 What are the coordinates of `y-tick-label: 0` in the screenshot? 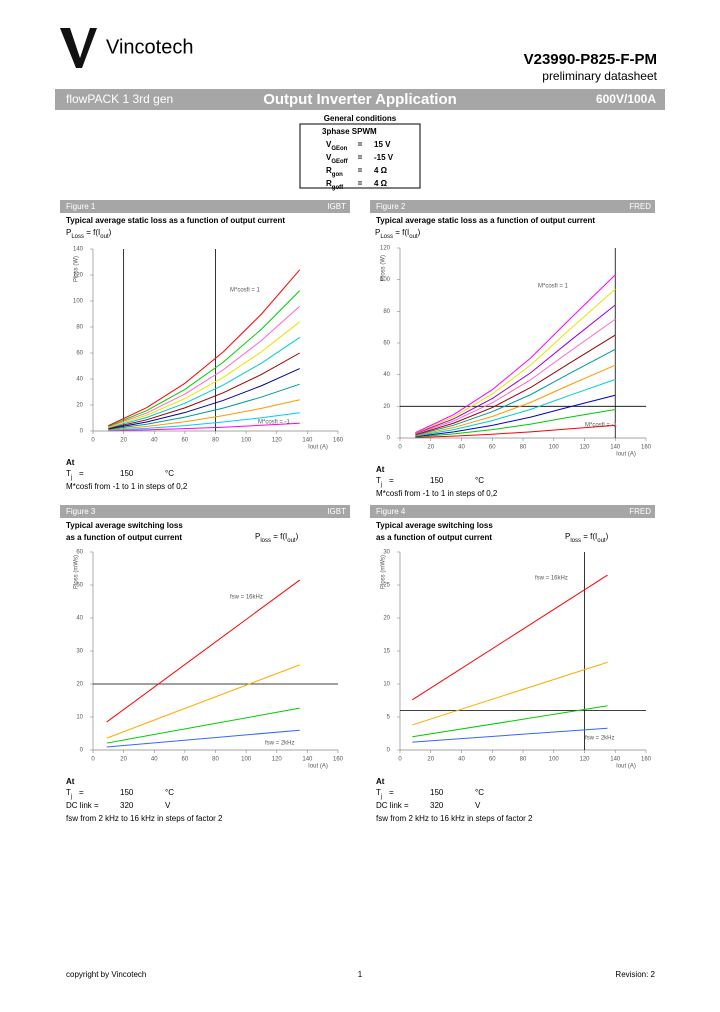 It's located at (82, 751).